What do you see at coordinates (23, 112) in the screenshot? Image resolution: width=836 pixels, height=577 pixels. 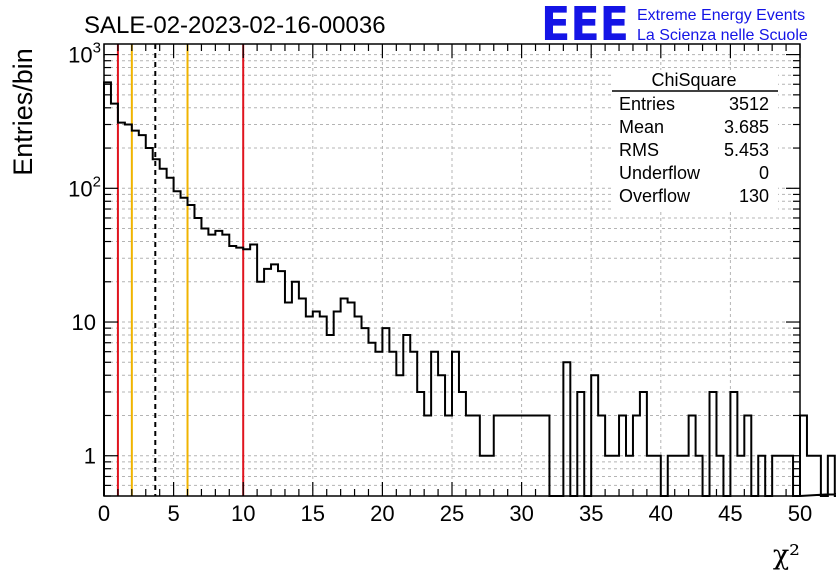 I see `y-axis-label: Entries/bin` at bounding box center [23, 112].